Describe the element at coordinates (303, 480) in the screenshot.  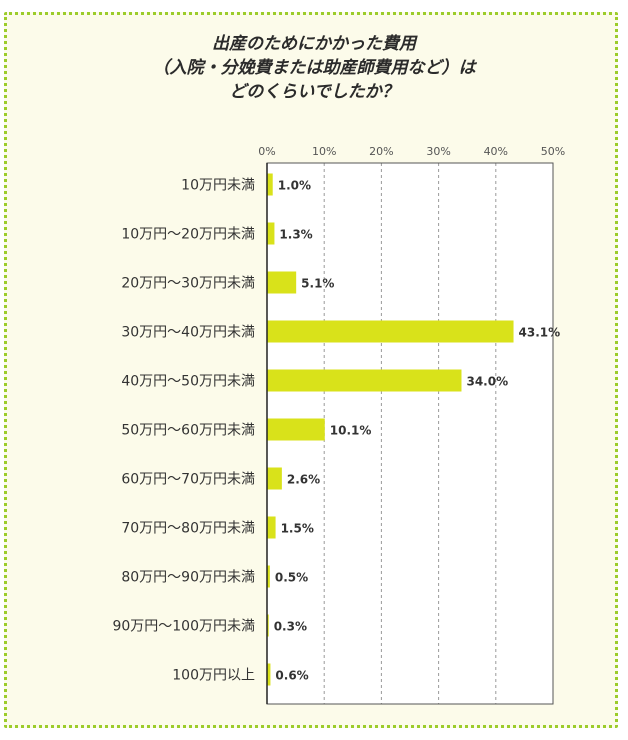
I see `value-label: 2.6%` at that location.